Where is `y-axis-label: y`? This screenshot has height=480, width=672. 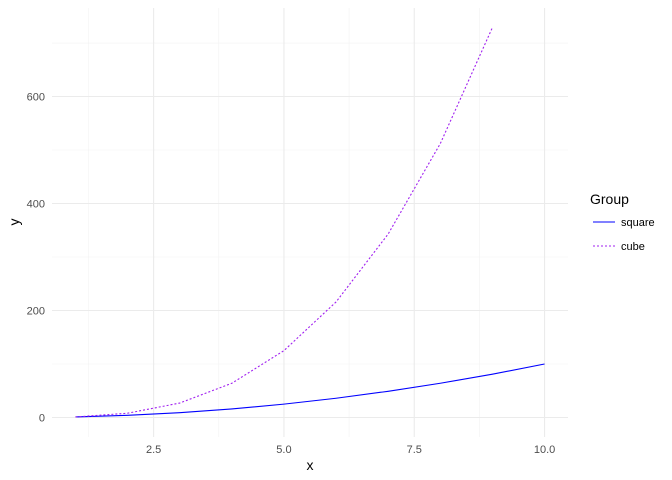
y-axis-label: y is located at coordinates (14, 222).